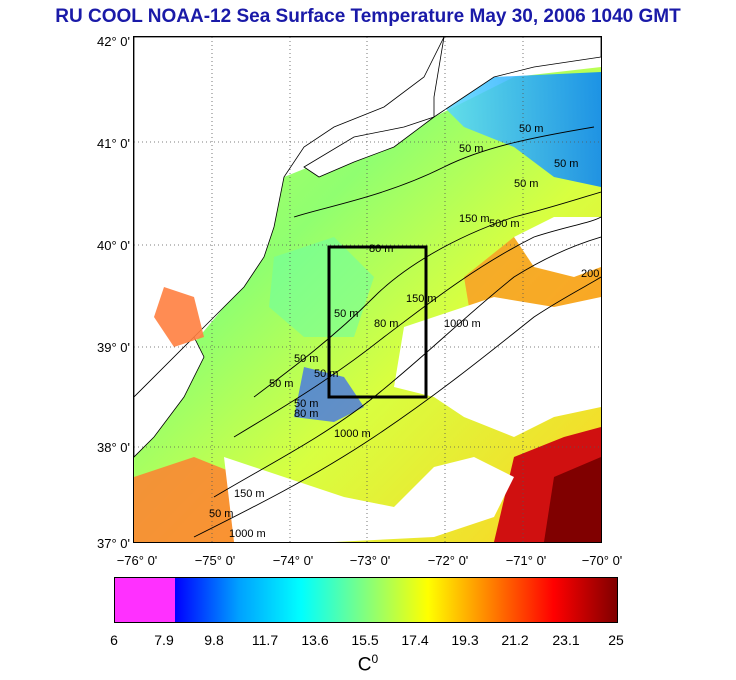  Describe the element at coordinates (590, 274) in the screenshot. I see `contour-label: 200` at that location.